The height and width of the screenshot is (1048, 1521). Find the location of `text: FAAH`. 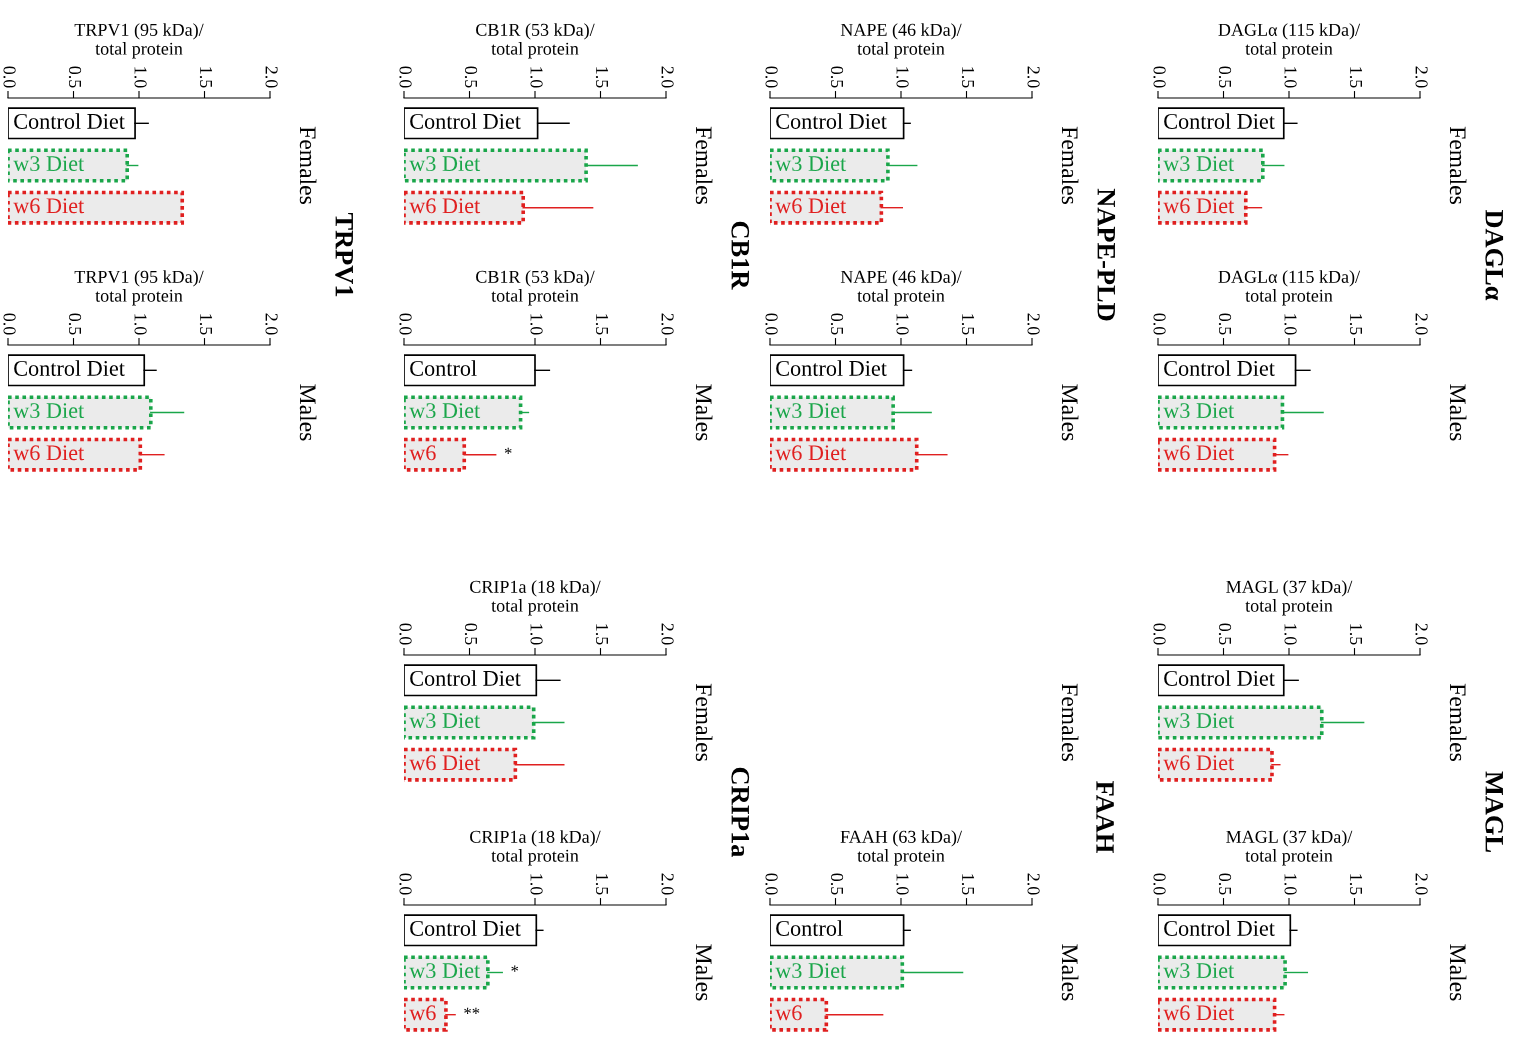

text: FAAH is located at coordinates (1105, 817).